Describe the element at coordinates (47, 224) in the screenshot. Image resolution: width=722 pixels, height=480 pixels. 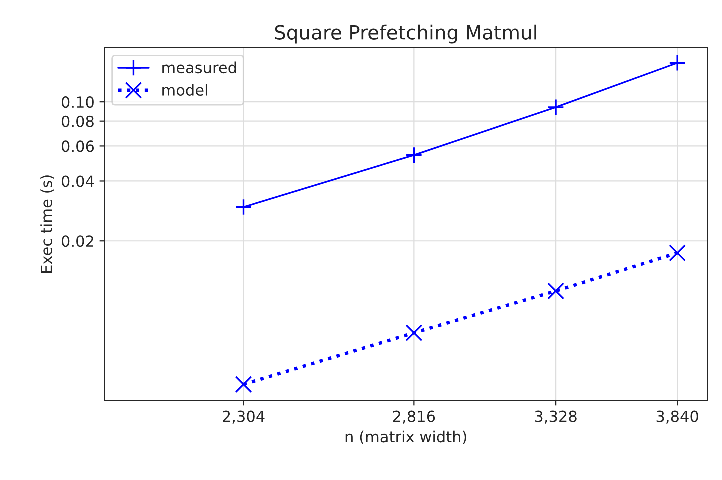
I see `y-axis-title: Exec time (s)` at that location.